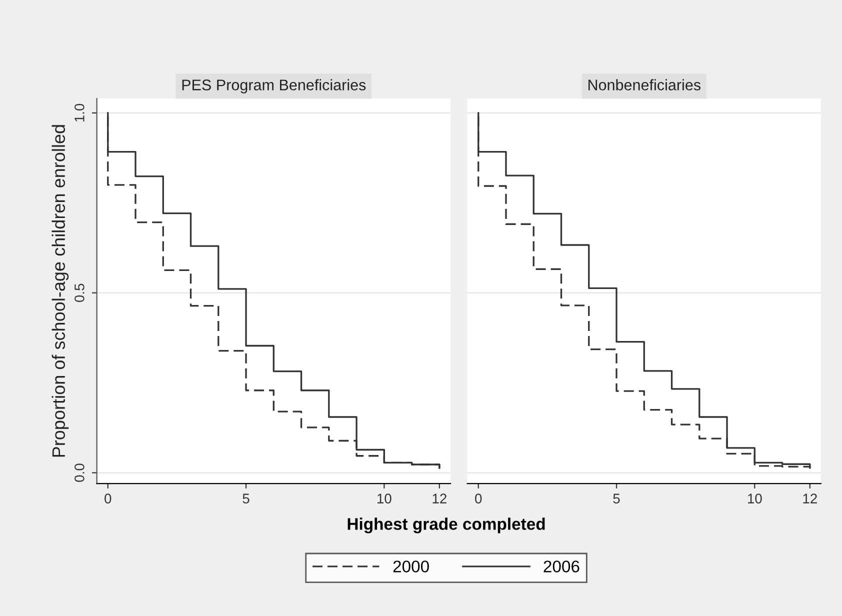 Image resolution: width=842 pixels, height=616 pixels. Describe the element at coordinates (562, 566) in the screenshot. I see `legend-label: 2006` at that location.